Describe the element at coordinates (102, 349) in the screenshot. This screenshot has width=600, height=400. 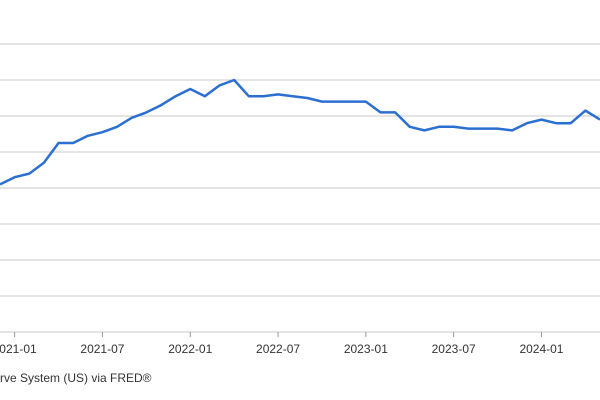
I see `x-tick-label: 2021-07` at that location.